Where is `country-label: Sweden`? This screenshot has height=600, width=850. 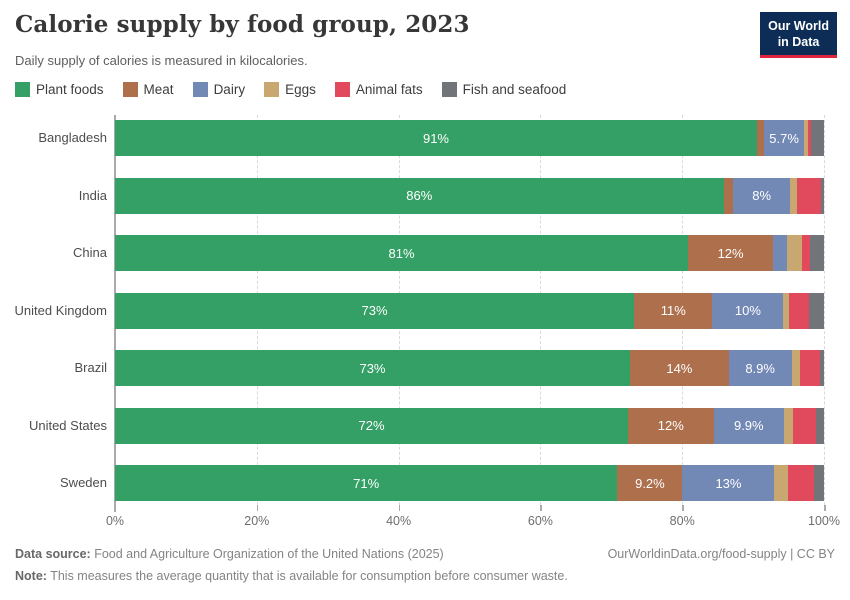
country-label: Sweden is located at coordinates (83, 482).